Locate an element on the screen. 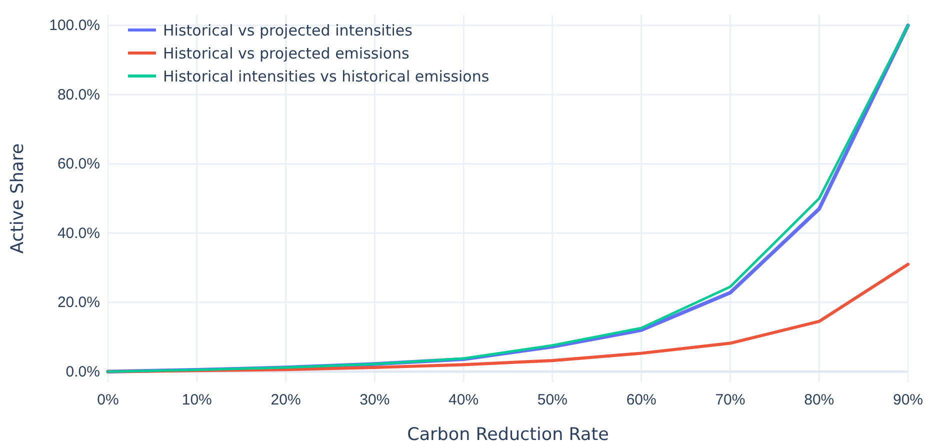 The width and height of the screenshot is (930, 442). y-tick-label: 0.0% is located at coordinates (83, 371).